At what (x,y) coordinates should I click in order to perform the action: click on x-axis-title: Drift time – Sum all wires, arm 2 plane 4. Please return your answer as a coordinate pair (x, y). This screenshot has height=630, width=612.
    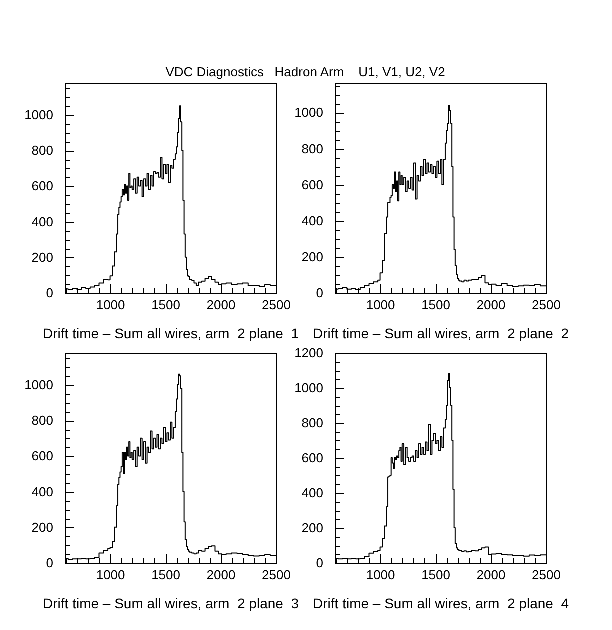
    Looking at the image, I should click on (441, 604).